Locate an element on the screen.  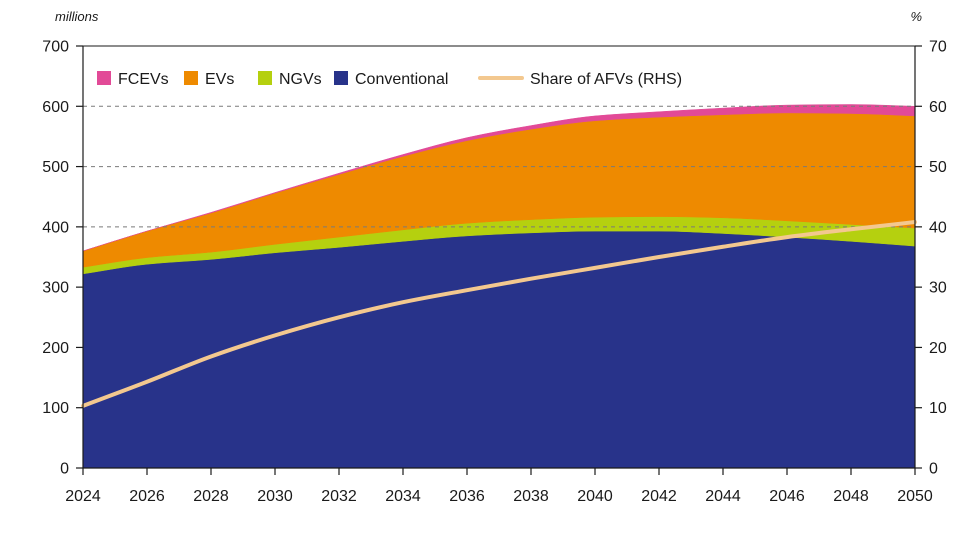
x-tick-label: 2028 is located at coordinates (211, 496).